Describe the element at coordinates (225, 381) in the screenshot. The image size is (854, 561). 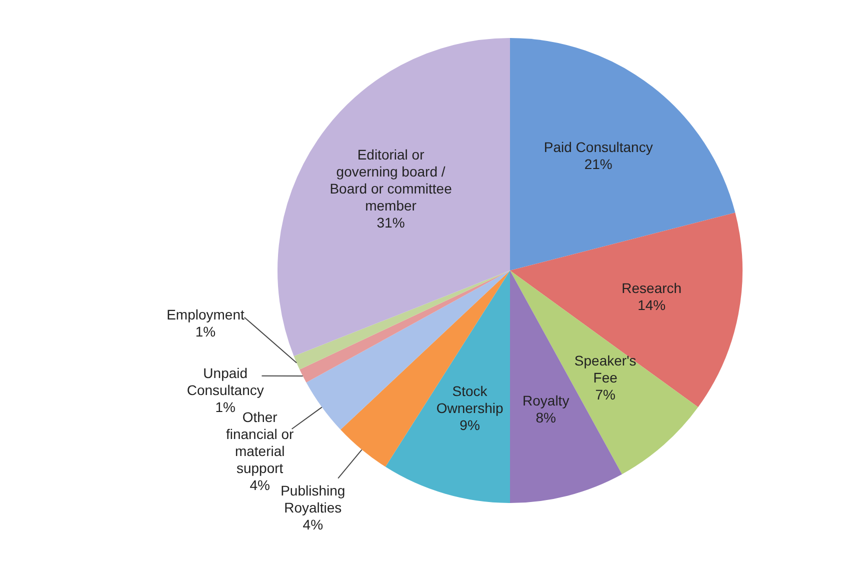
I see `slice-label: Unpaid Consultancy` at that location.